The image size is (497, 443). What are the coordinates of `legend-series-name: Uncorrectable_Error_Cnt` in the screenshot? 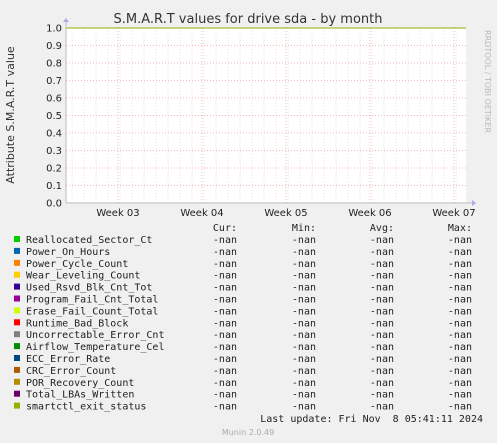 It's located at (95, 335).